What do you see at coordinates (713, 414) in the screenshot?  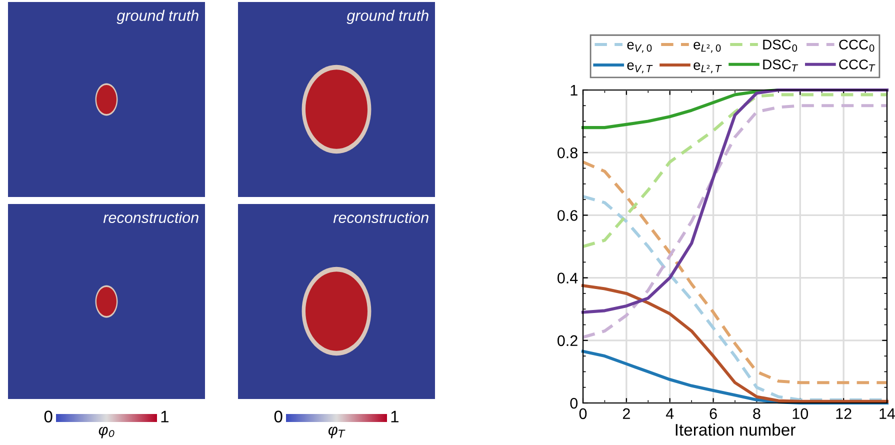 I see `x-tick-label: 6` at bounding box center [713, 414].